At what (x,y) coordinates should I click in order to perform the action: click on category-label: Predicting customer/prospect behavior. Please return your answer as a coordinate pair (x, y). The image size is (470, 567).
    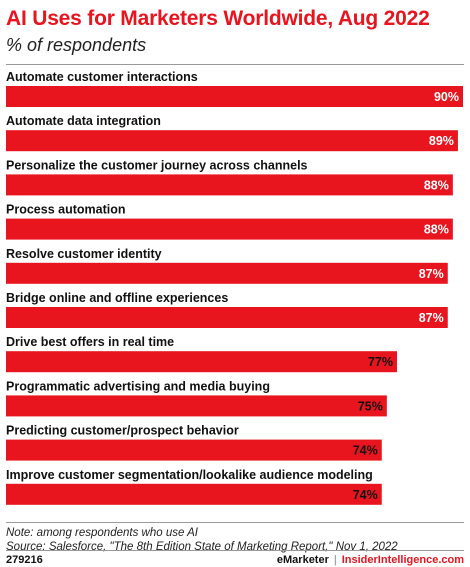
    Looking at the image, I should click on (122, 431).